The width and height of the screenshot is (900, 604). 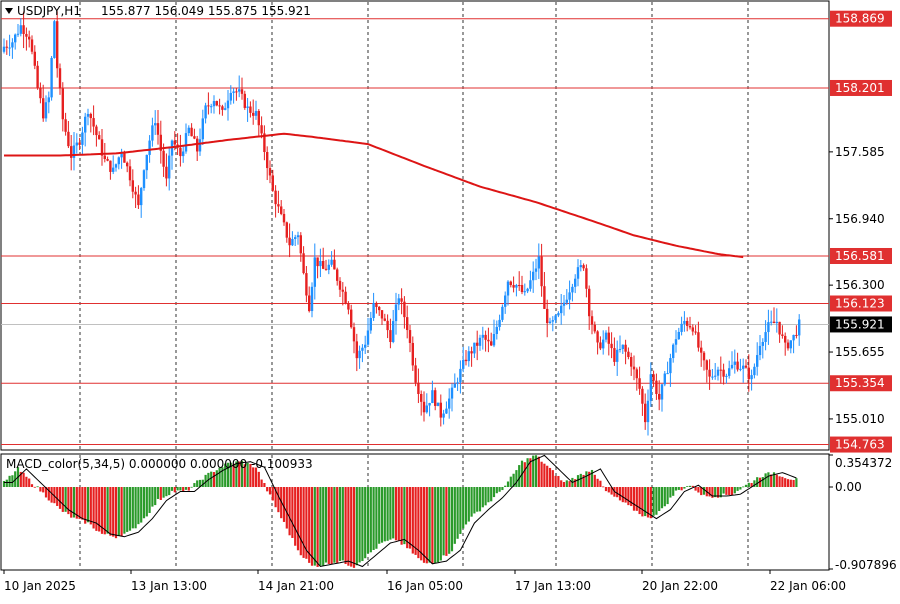 I want to click on price-tick-label-2: 157.585, so click(x=860, y=152).